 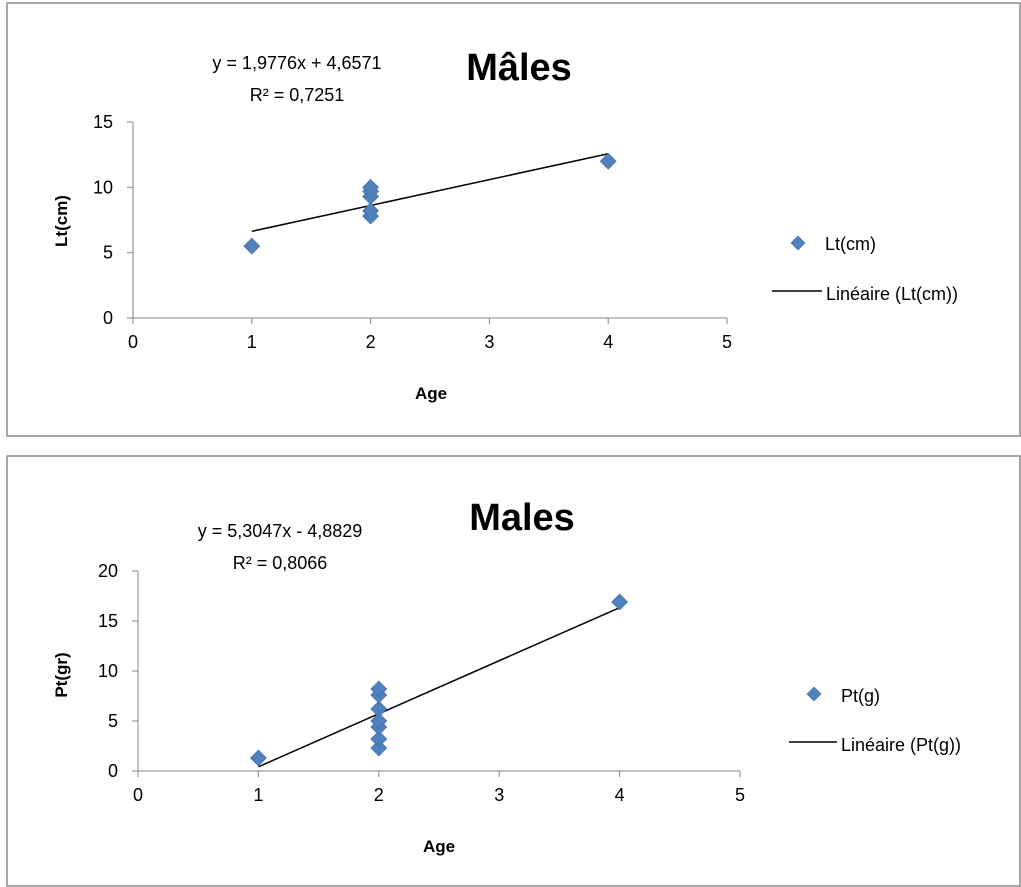 What do you see at coordinates (860, 696) in the screenshot?
I see `chart-2-legend-series-label: Pt(g)` at bounding box center [860, 696].